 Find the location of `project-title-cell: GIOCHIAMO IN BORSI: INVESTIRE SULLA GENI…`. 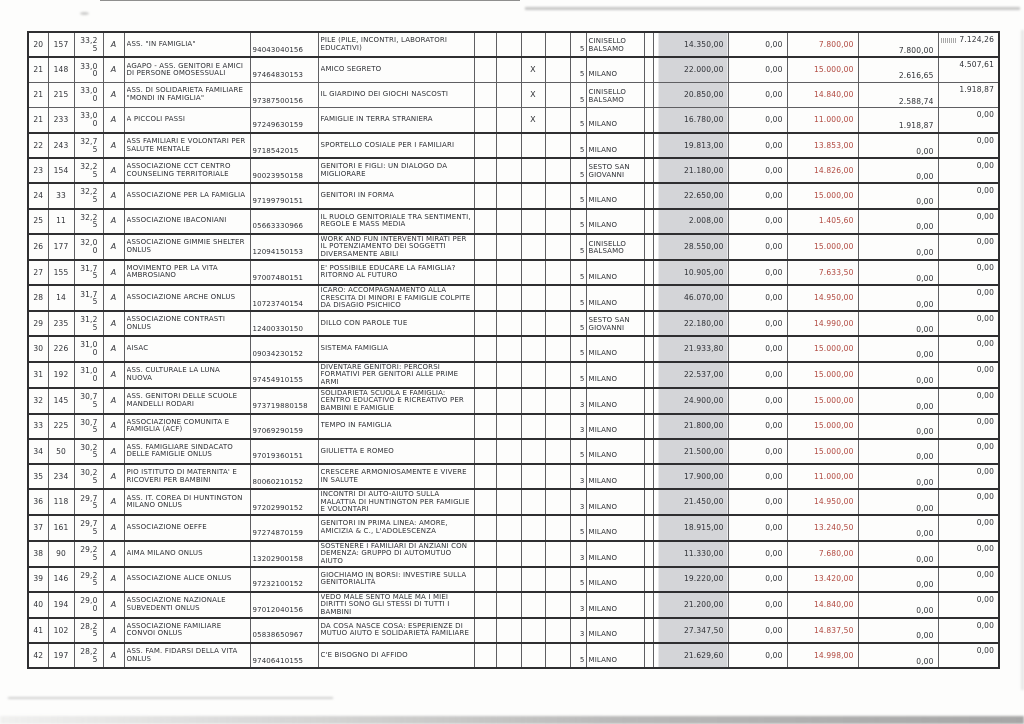

project-title-cell: GIOCHIAMO IN BORSI: INVESTIRE SULLA GENI… is located at coordinates (396, 579).